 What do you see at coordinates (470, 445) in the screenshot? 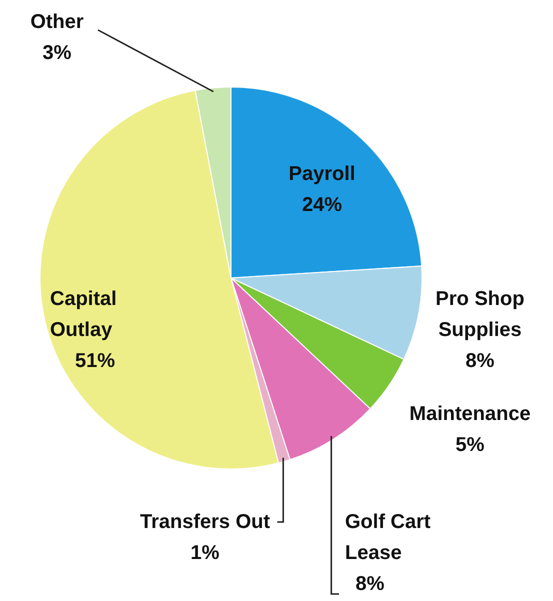
I see `data-label: 5%` at bounding box center [470, 445].